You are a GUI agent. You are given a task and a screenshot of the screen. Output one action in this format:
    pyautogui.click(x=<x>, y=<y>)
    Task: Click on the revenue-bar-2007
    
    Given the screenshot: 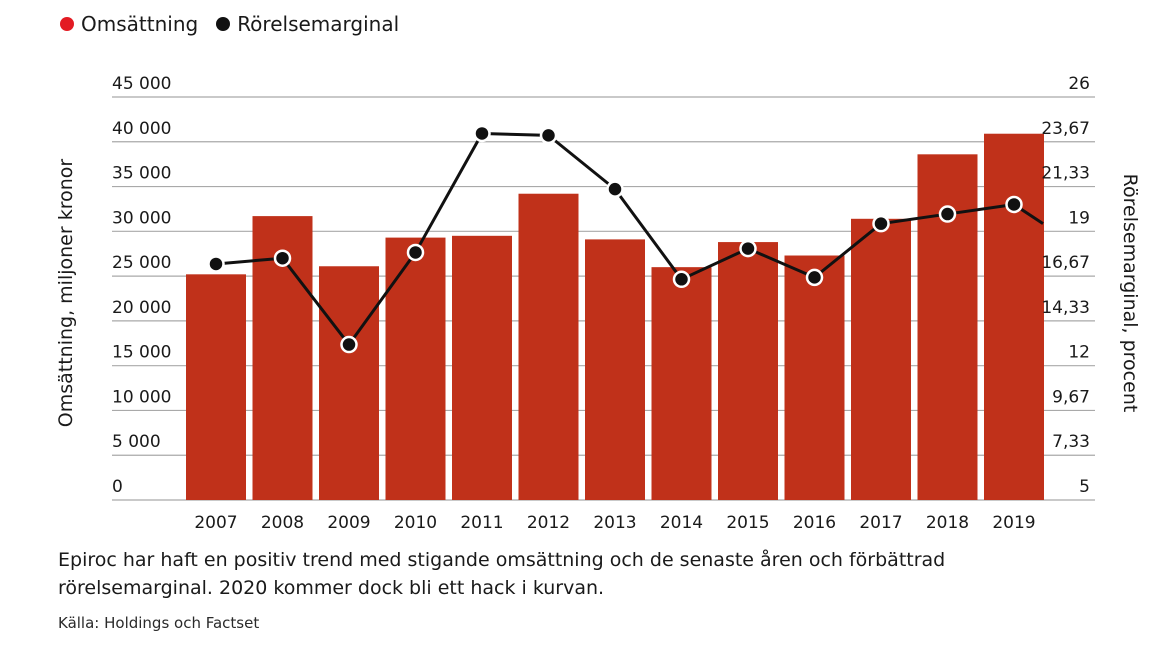 What is the action you would take?
    pyautogui.click(x=216, y=387)
    